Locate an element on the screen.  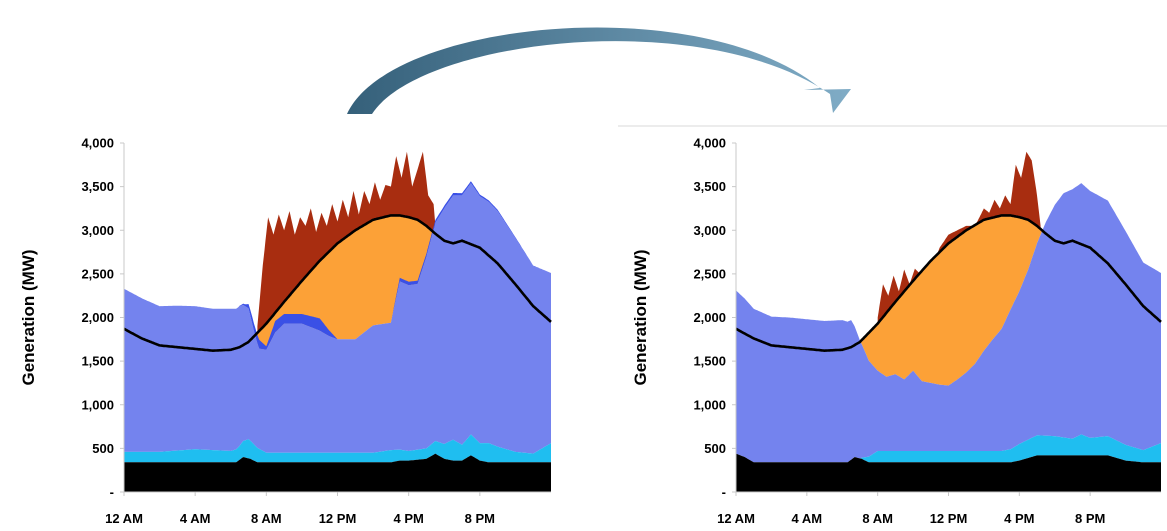
transition-arrow-body is located at coordinates (599, 70).